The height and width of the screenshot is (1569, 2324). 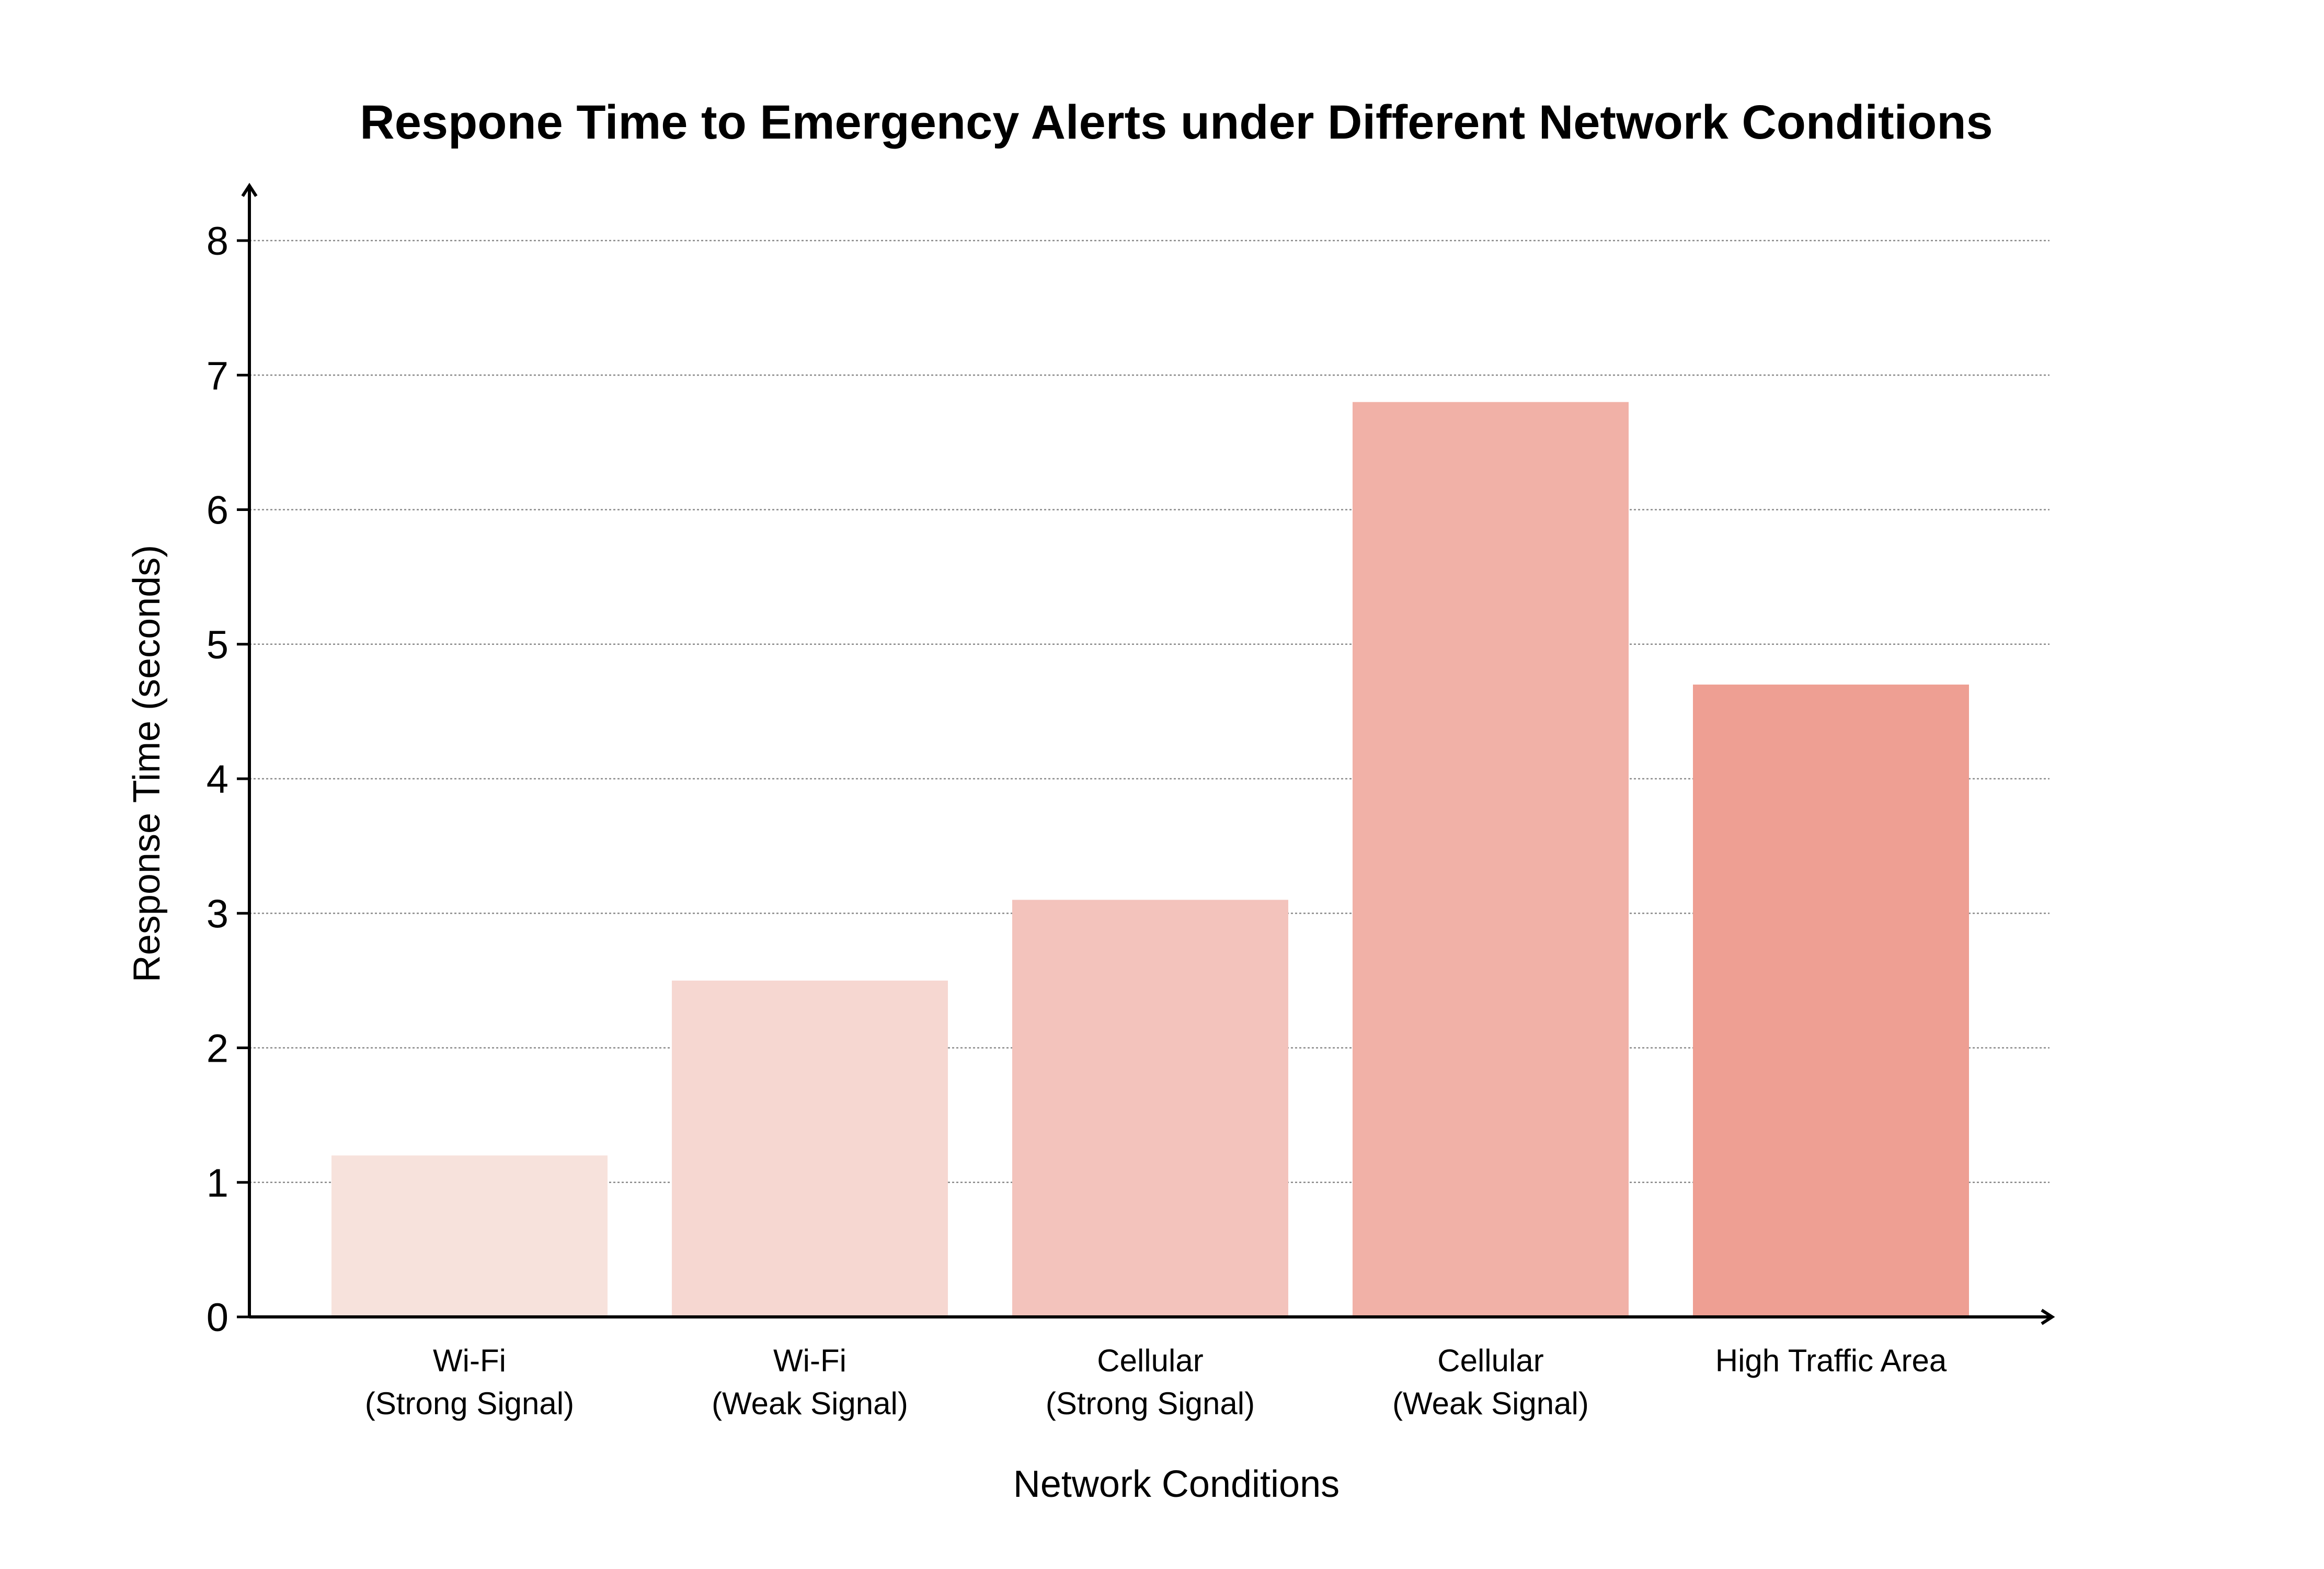 I want to click on x-category-label-1-line-2: (Strong Signal), so click(x=470, y=1403).